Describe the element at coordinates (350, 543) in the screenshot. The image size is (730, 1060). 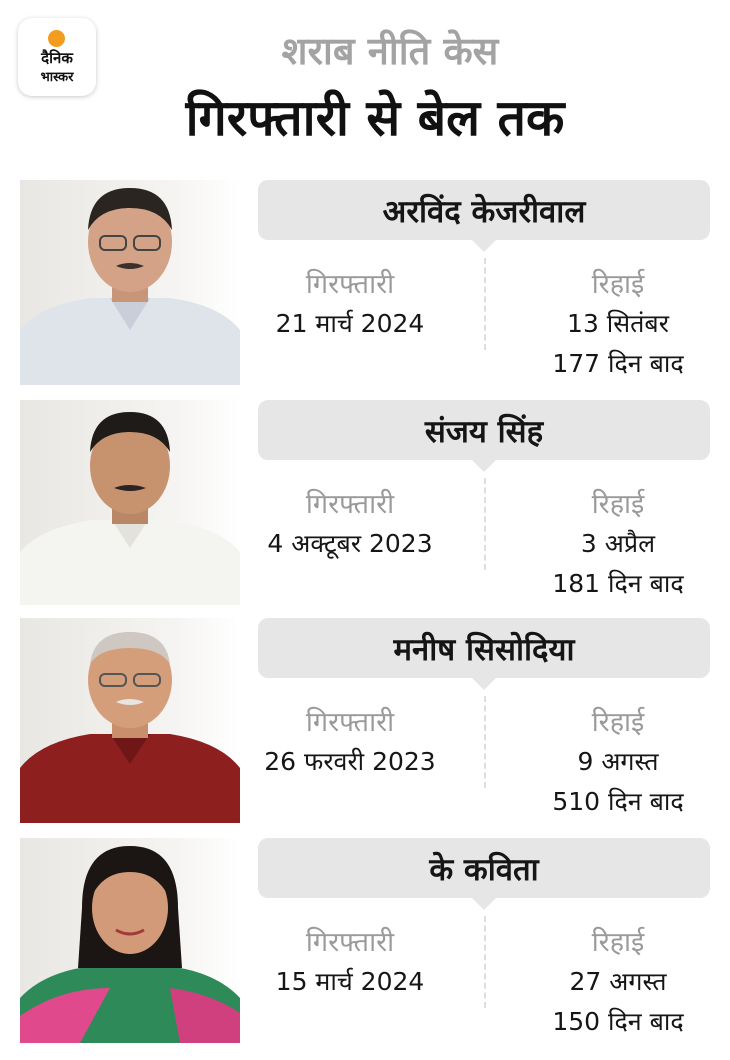
I see `arrest-date: 4 अक्टूबर 2023` at that location.